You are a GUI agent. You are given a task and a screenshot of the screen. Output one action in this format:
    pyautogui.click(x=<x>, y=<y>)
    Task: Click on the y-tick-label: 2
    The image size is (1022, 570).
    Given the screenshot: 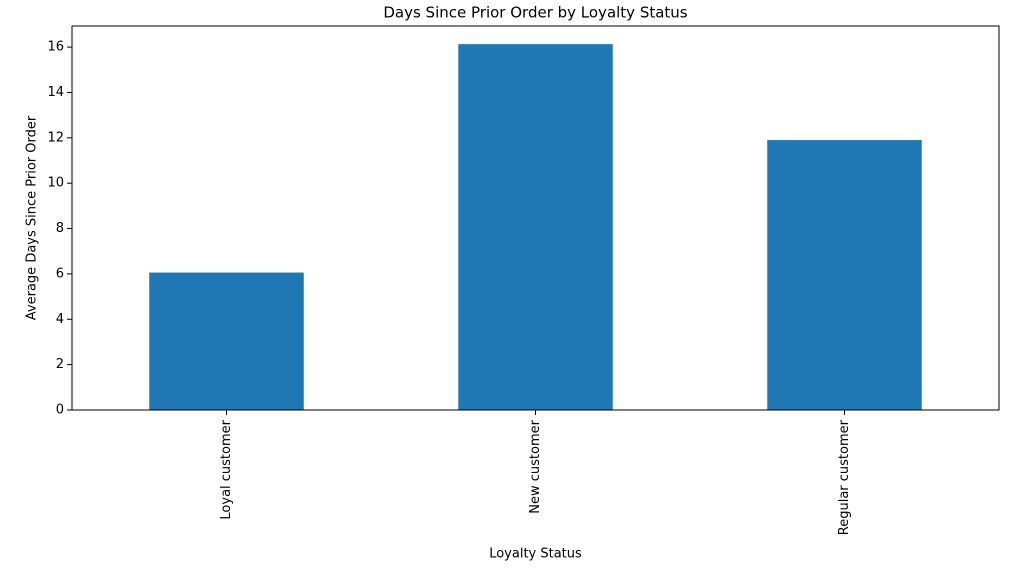 What is the action you would take?
    pyautogui.click(x=60, y=364)
    